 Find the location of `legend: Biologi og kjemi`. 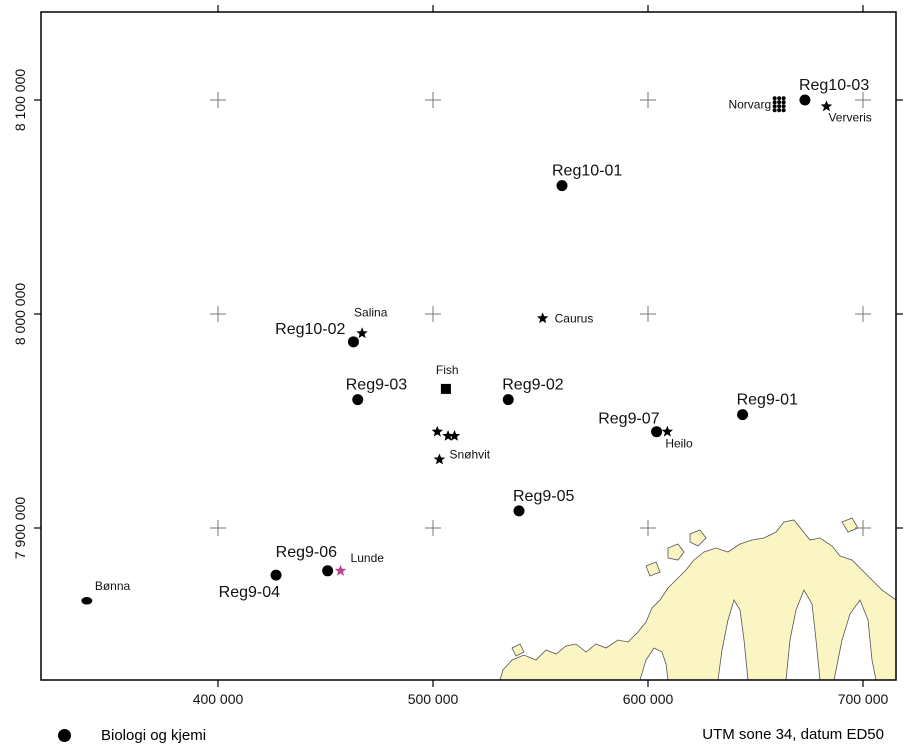

legend: Biologi og kjemi is located at coordinates (132, 735).